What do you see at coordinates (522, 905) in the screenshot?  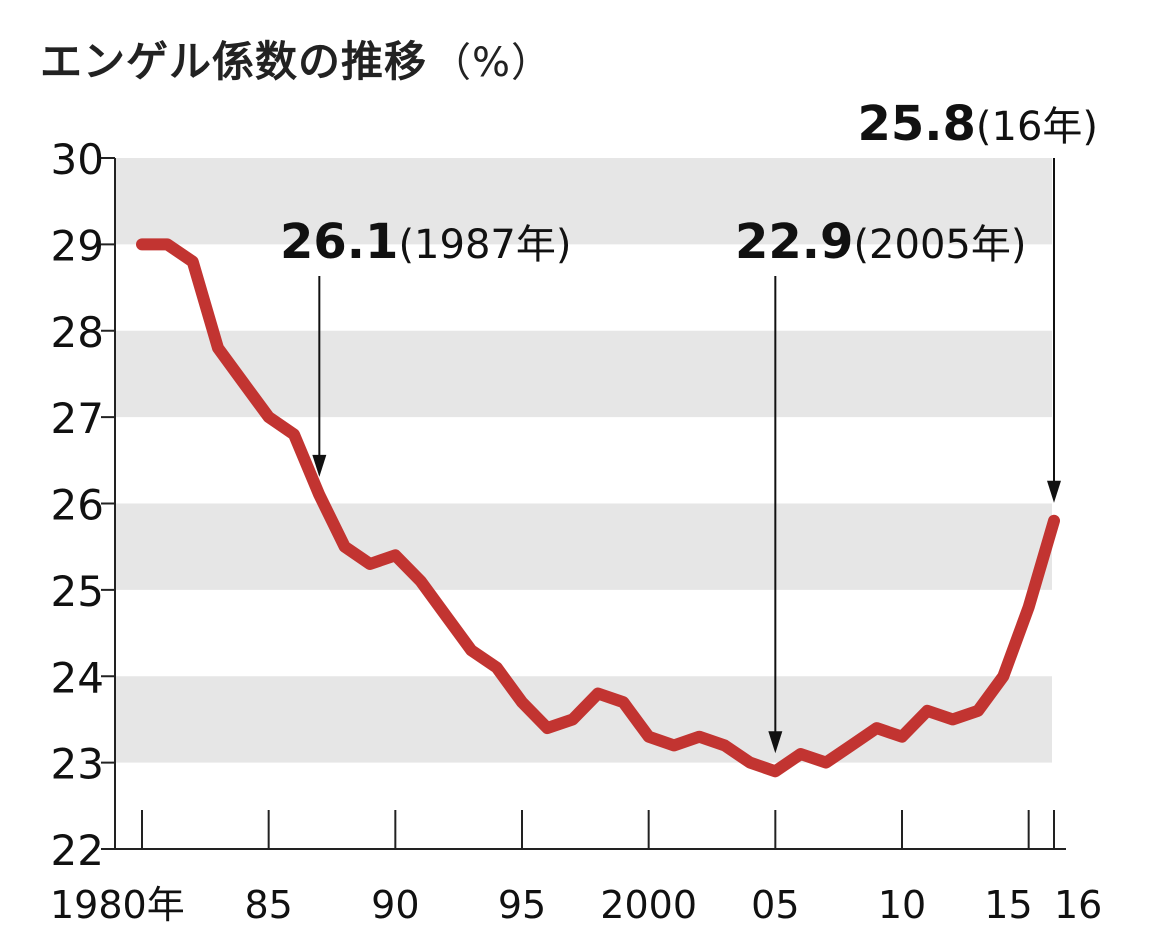 I see `x-tick-label: 95` at bounding box center [522, 905].